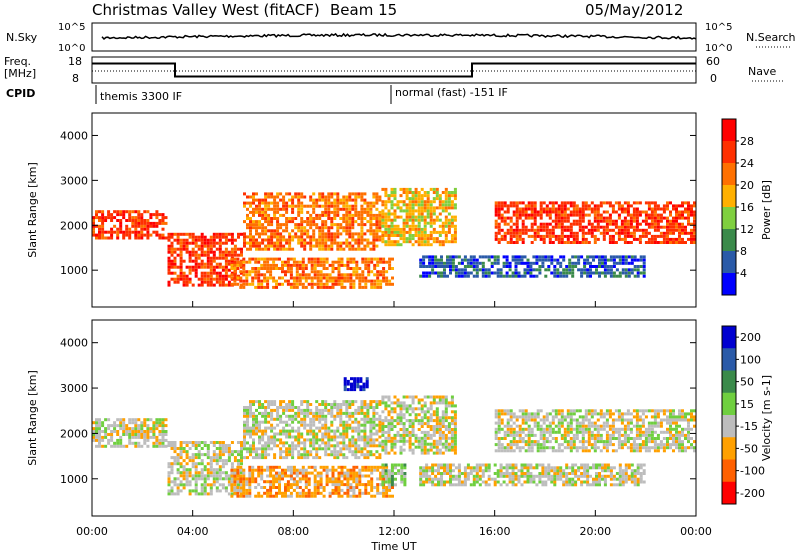 This screenshot has height=554, width=800. What do you see at coordinates (20, 93) in the screenshot?
I see `cpid-label: CPID` at bounding box center [20, 93].